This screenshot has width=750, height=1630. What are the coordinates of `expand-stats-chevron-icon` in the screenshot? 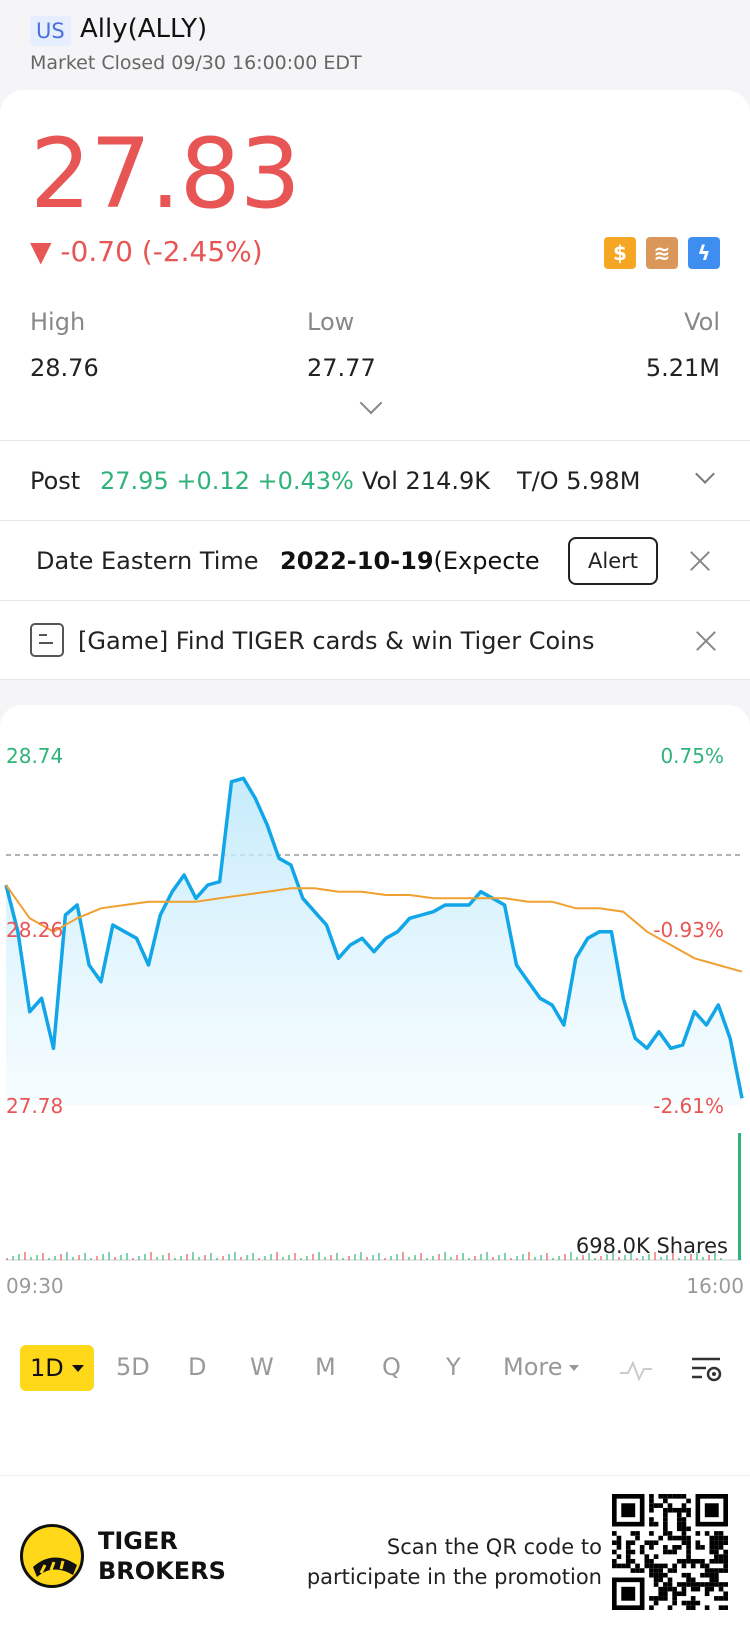 It's located at (371, 403).